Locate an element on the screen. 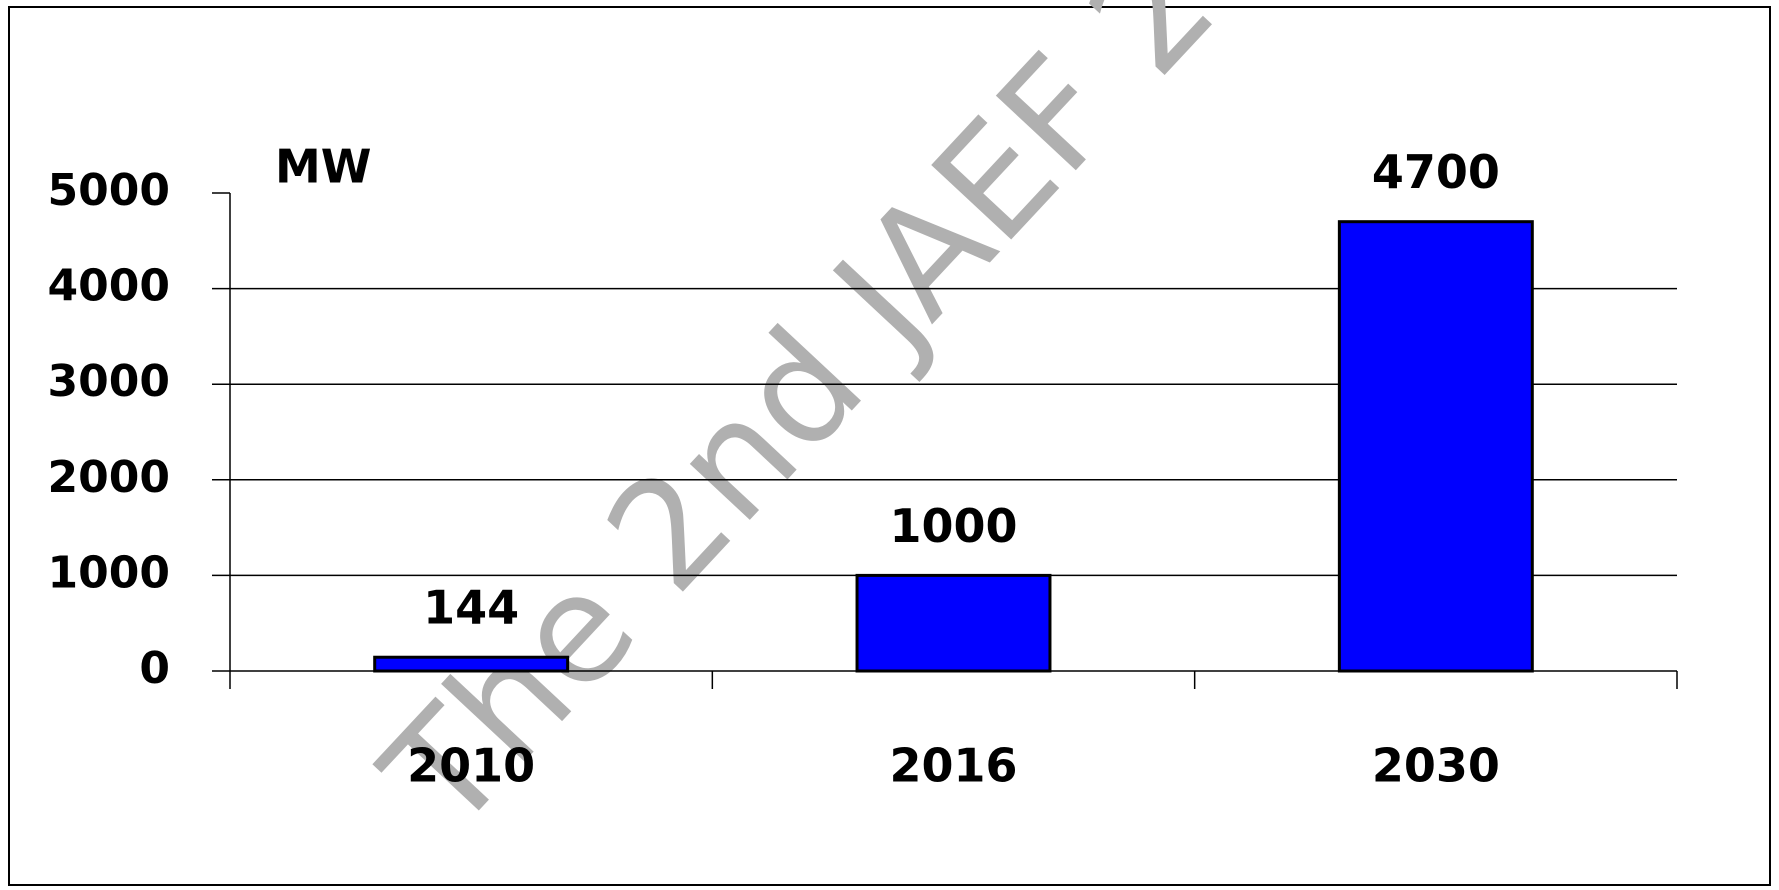 The height and width of the screenshot is (890, 1779). data-label: 1000 is located at coordinates (953, 526).